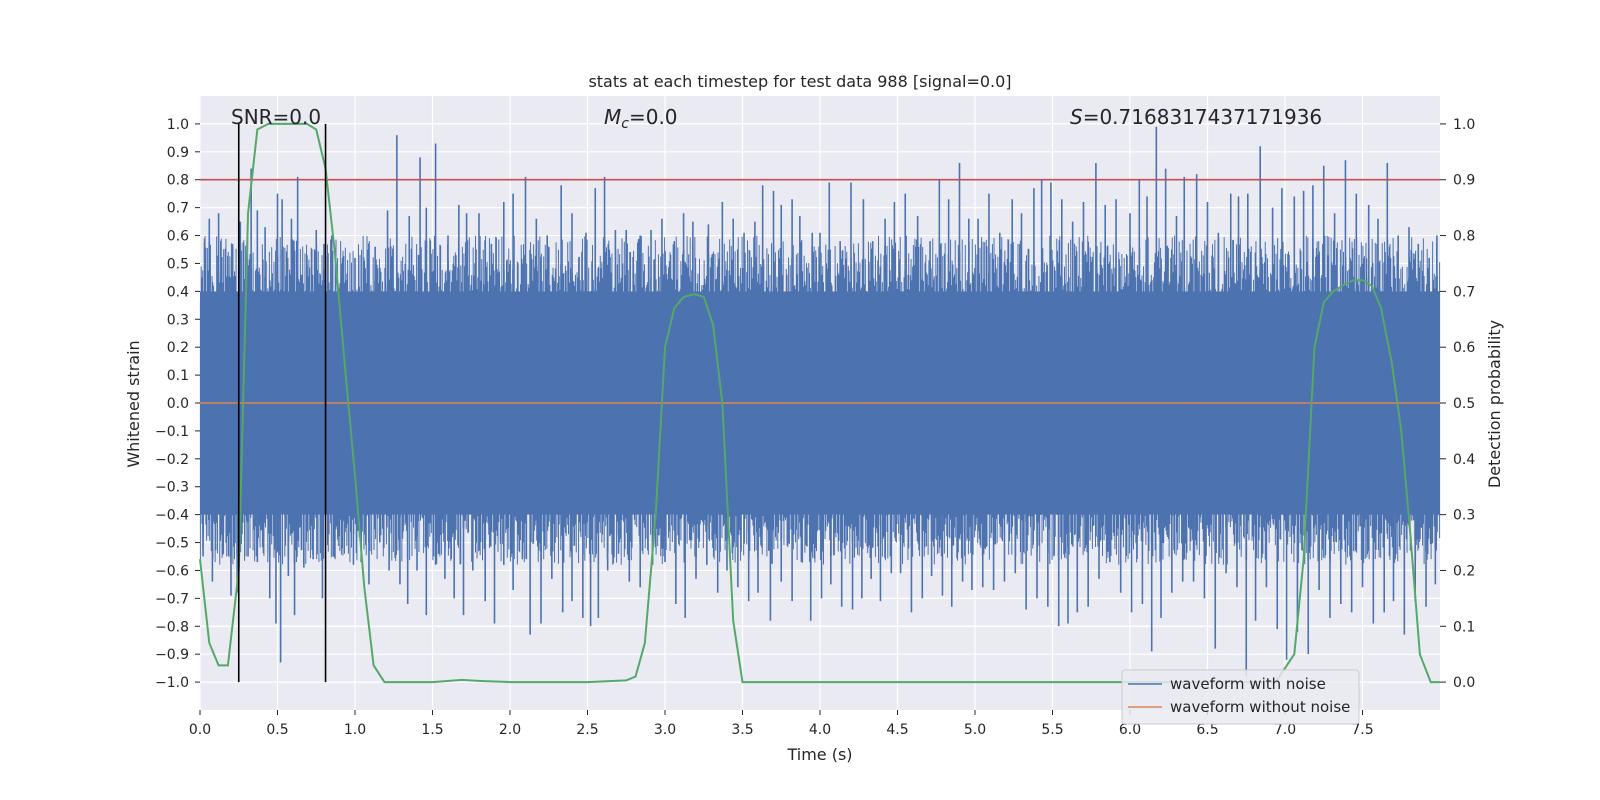  What do you see at coordinates (1130, 730) in the screenshot?
I see `x-tick-label-12: 6.0` at bounding box center [1130, 730].